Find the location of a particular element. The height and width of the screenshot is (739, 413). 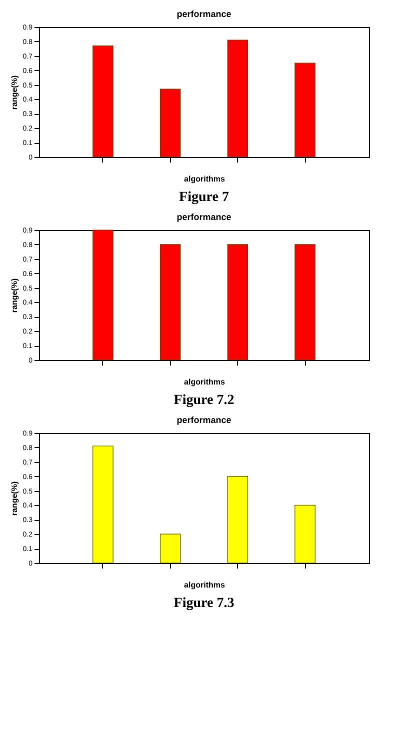

caption: Figure 7.2 is located at coordinates (204, 400).